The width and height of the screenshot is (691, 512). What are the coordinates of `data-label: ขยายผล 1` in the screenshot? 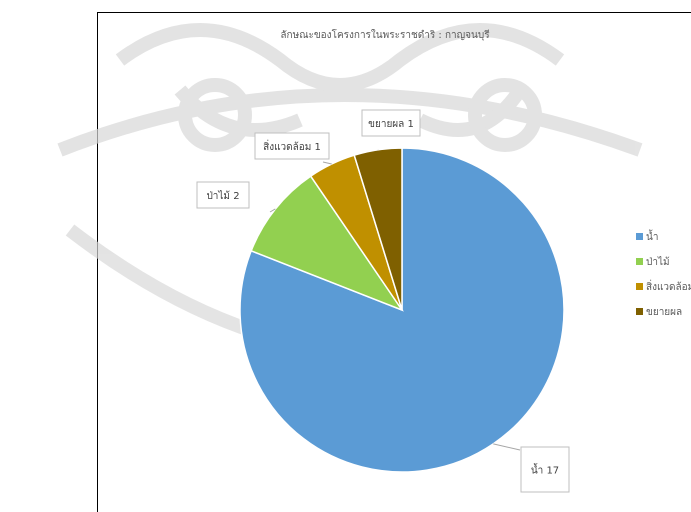 It's located at (391, 123).